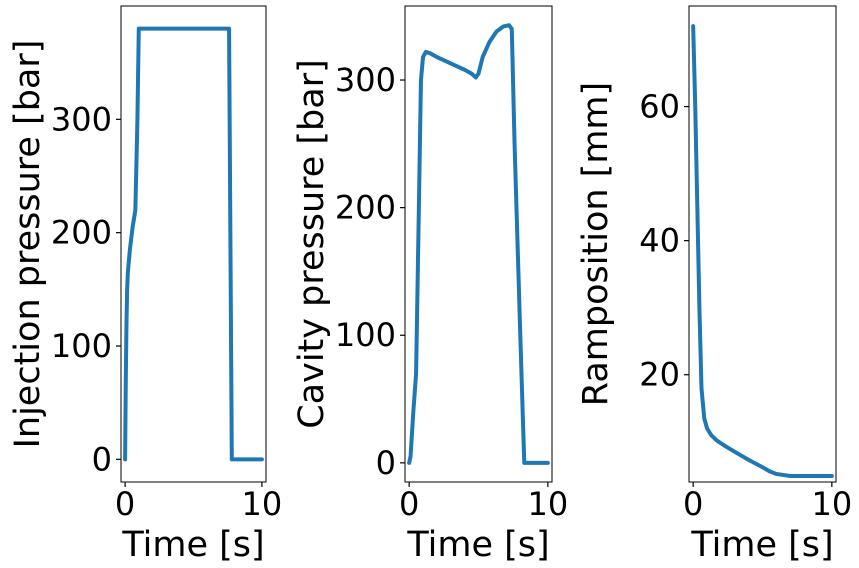  What do you see at coordinates (659, 107) in the screenshot?
I see `y-tick-label: 60` at bounding box center [659, 107].